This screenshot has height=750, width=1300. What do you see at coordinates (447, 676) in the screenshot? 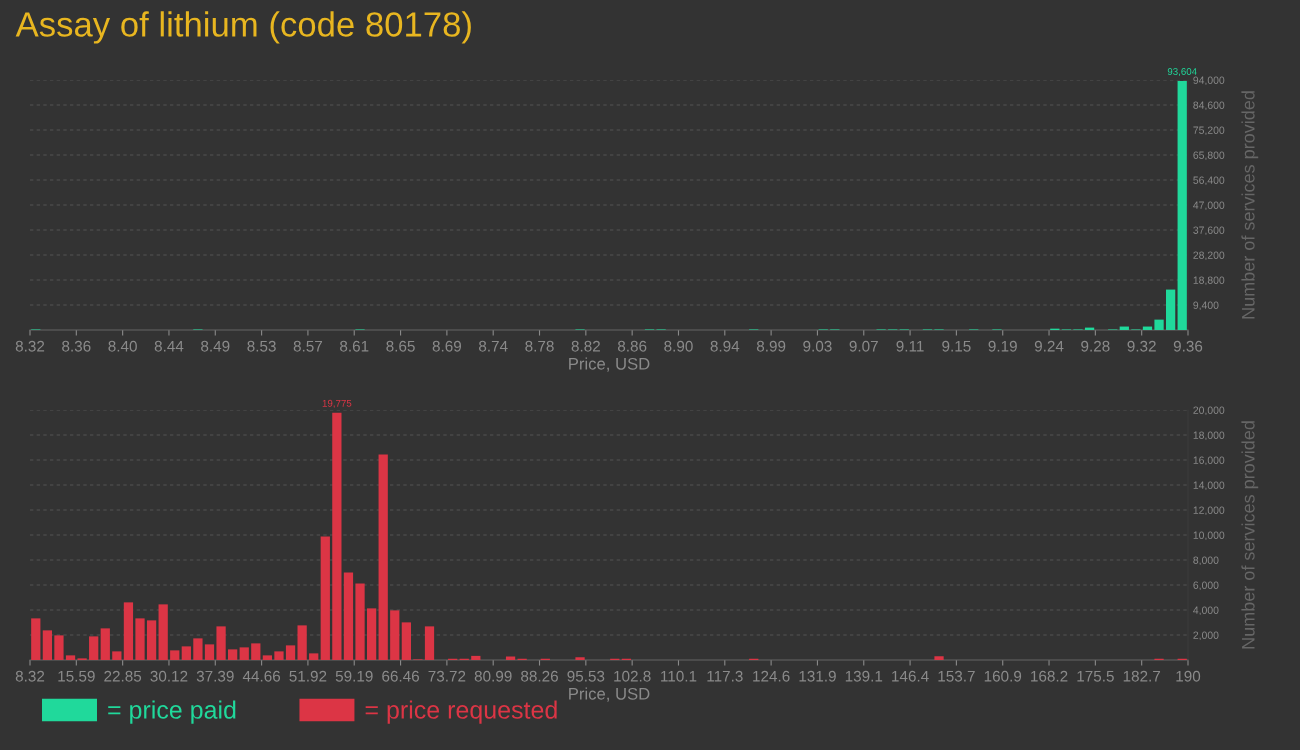
I see `x-tick-label: 73.72` at bounding box center [447, 676].